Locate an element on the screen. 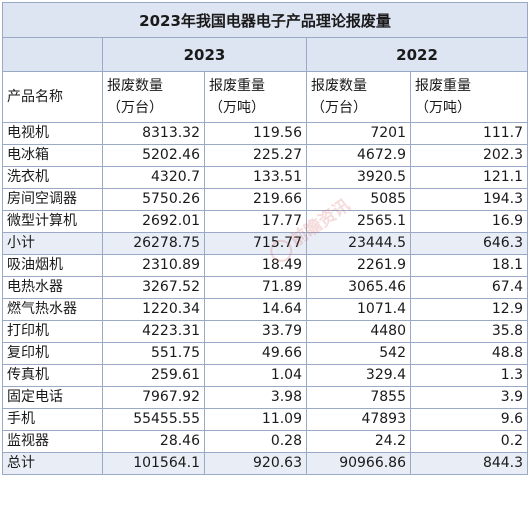 The width and height of the screenshot is (530, 529). weight-2023-cell: 49.66 is located at coordinates (255, 353).